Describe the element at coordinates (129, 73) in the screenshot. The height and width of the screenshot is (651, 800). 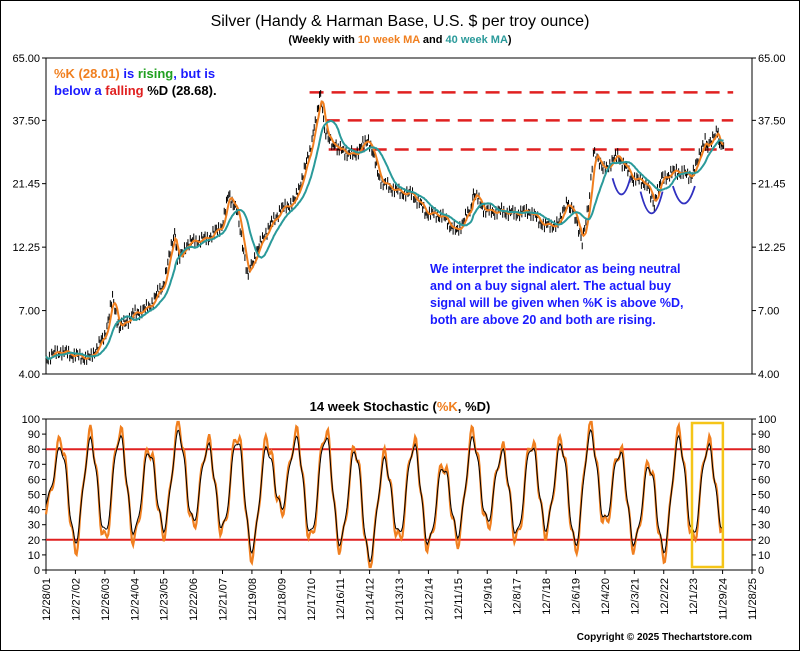
I see `status-is: is` at that location.